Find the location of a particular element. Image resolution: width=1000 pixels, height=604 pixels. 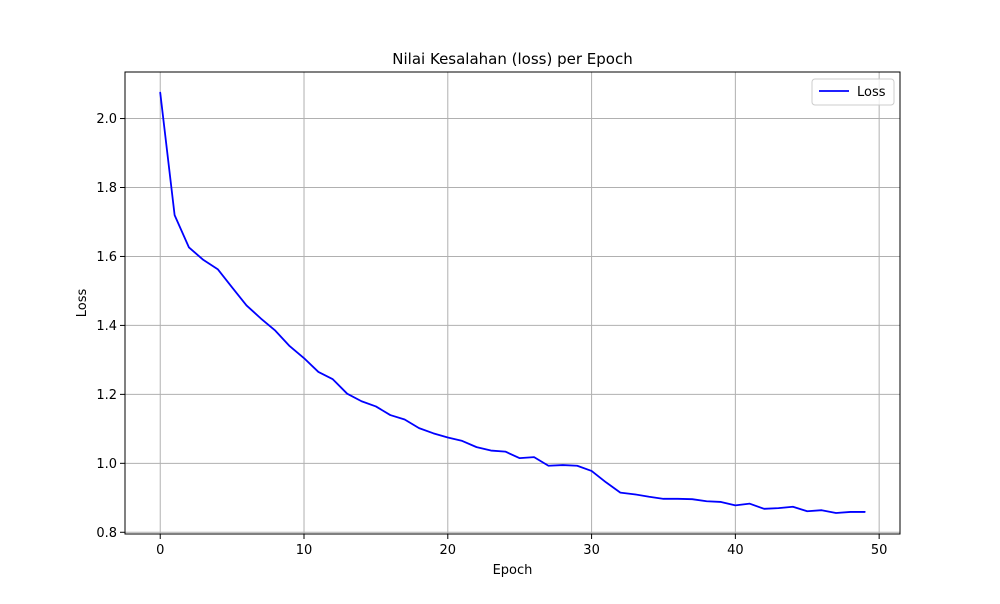

legend: Loss is located at coordinates (853, 92).